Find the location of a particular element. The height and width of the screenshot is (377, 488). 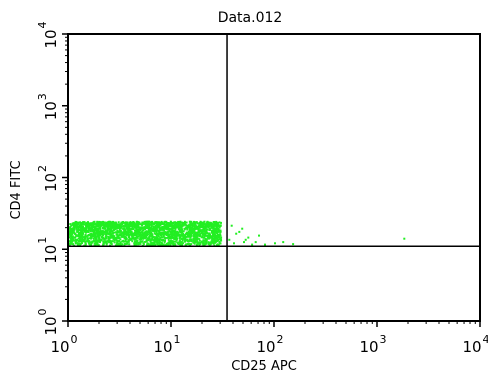

y-tick-exponent: 1 is located at coordinates (42, 240).